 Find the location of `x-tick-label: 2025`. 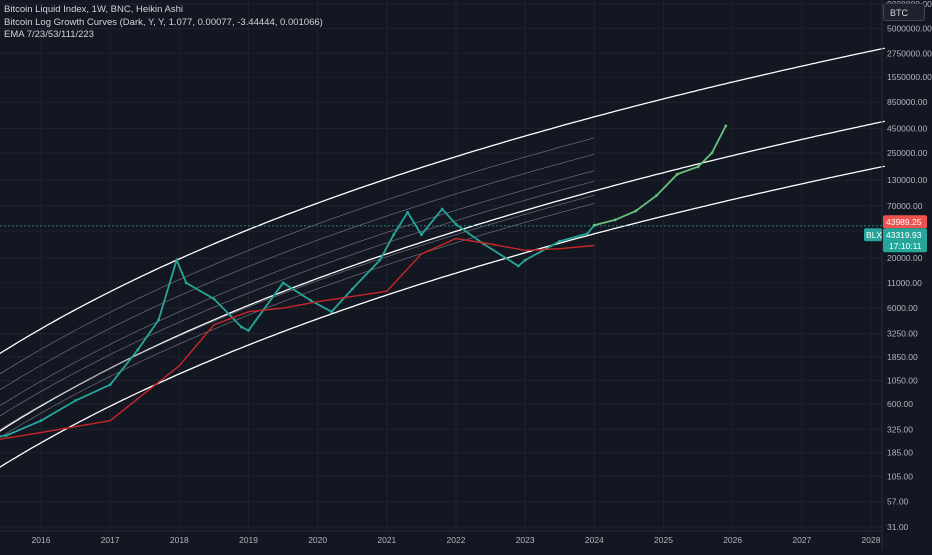

x-tick-label: 2025 is located at coordinates (663, 540).